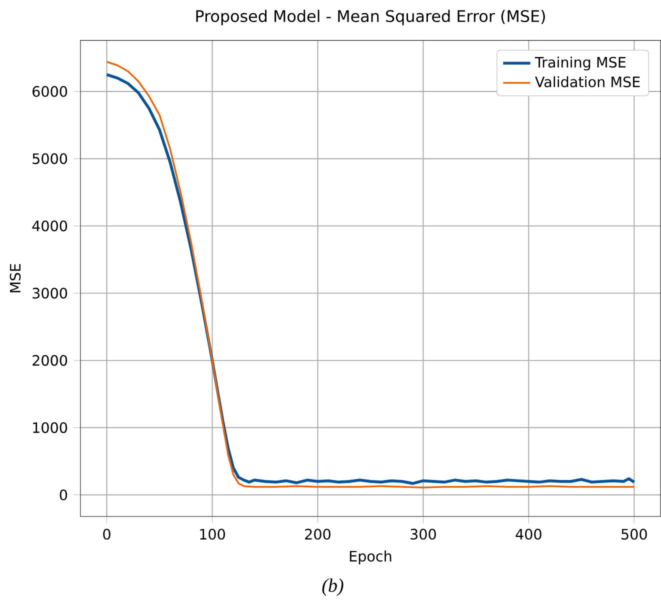 The width and height of the screenshot is (661, 601). I want to click on y-tick-label: 3000, so click(50, 293).